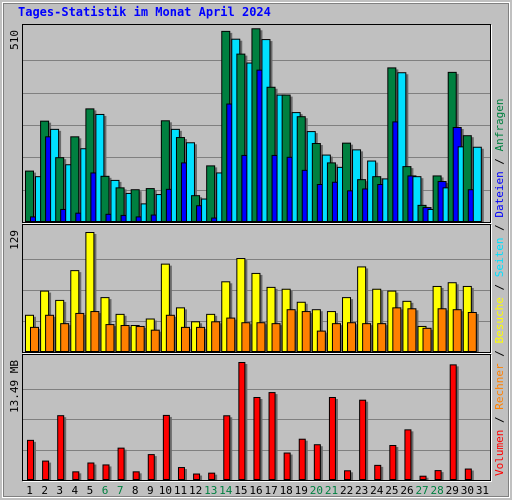 The image size is (512, 500). What do you see at coordinates (150, 490) in the screenshot?
I see `day-label-9: 9` at bounding box center [150, 490].